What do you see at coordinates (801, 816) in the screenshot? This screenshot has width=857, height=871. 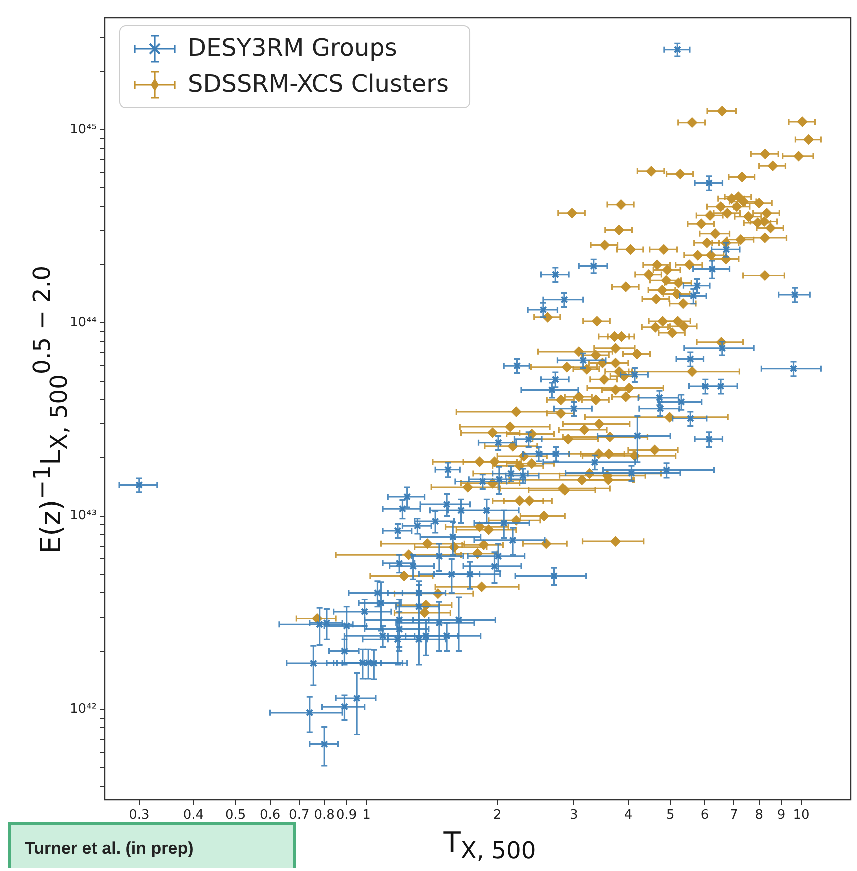 I see `x-tick-label: 10` at bounding box center [801, 816].